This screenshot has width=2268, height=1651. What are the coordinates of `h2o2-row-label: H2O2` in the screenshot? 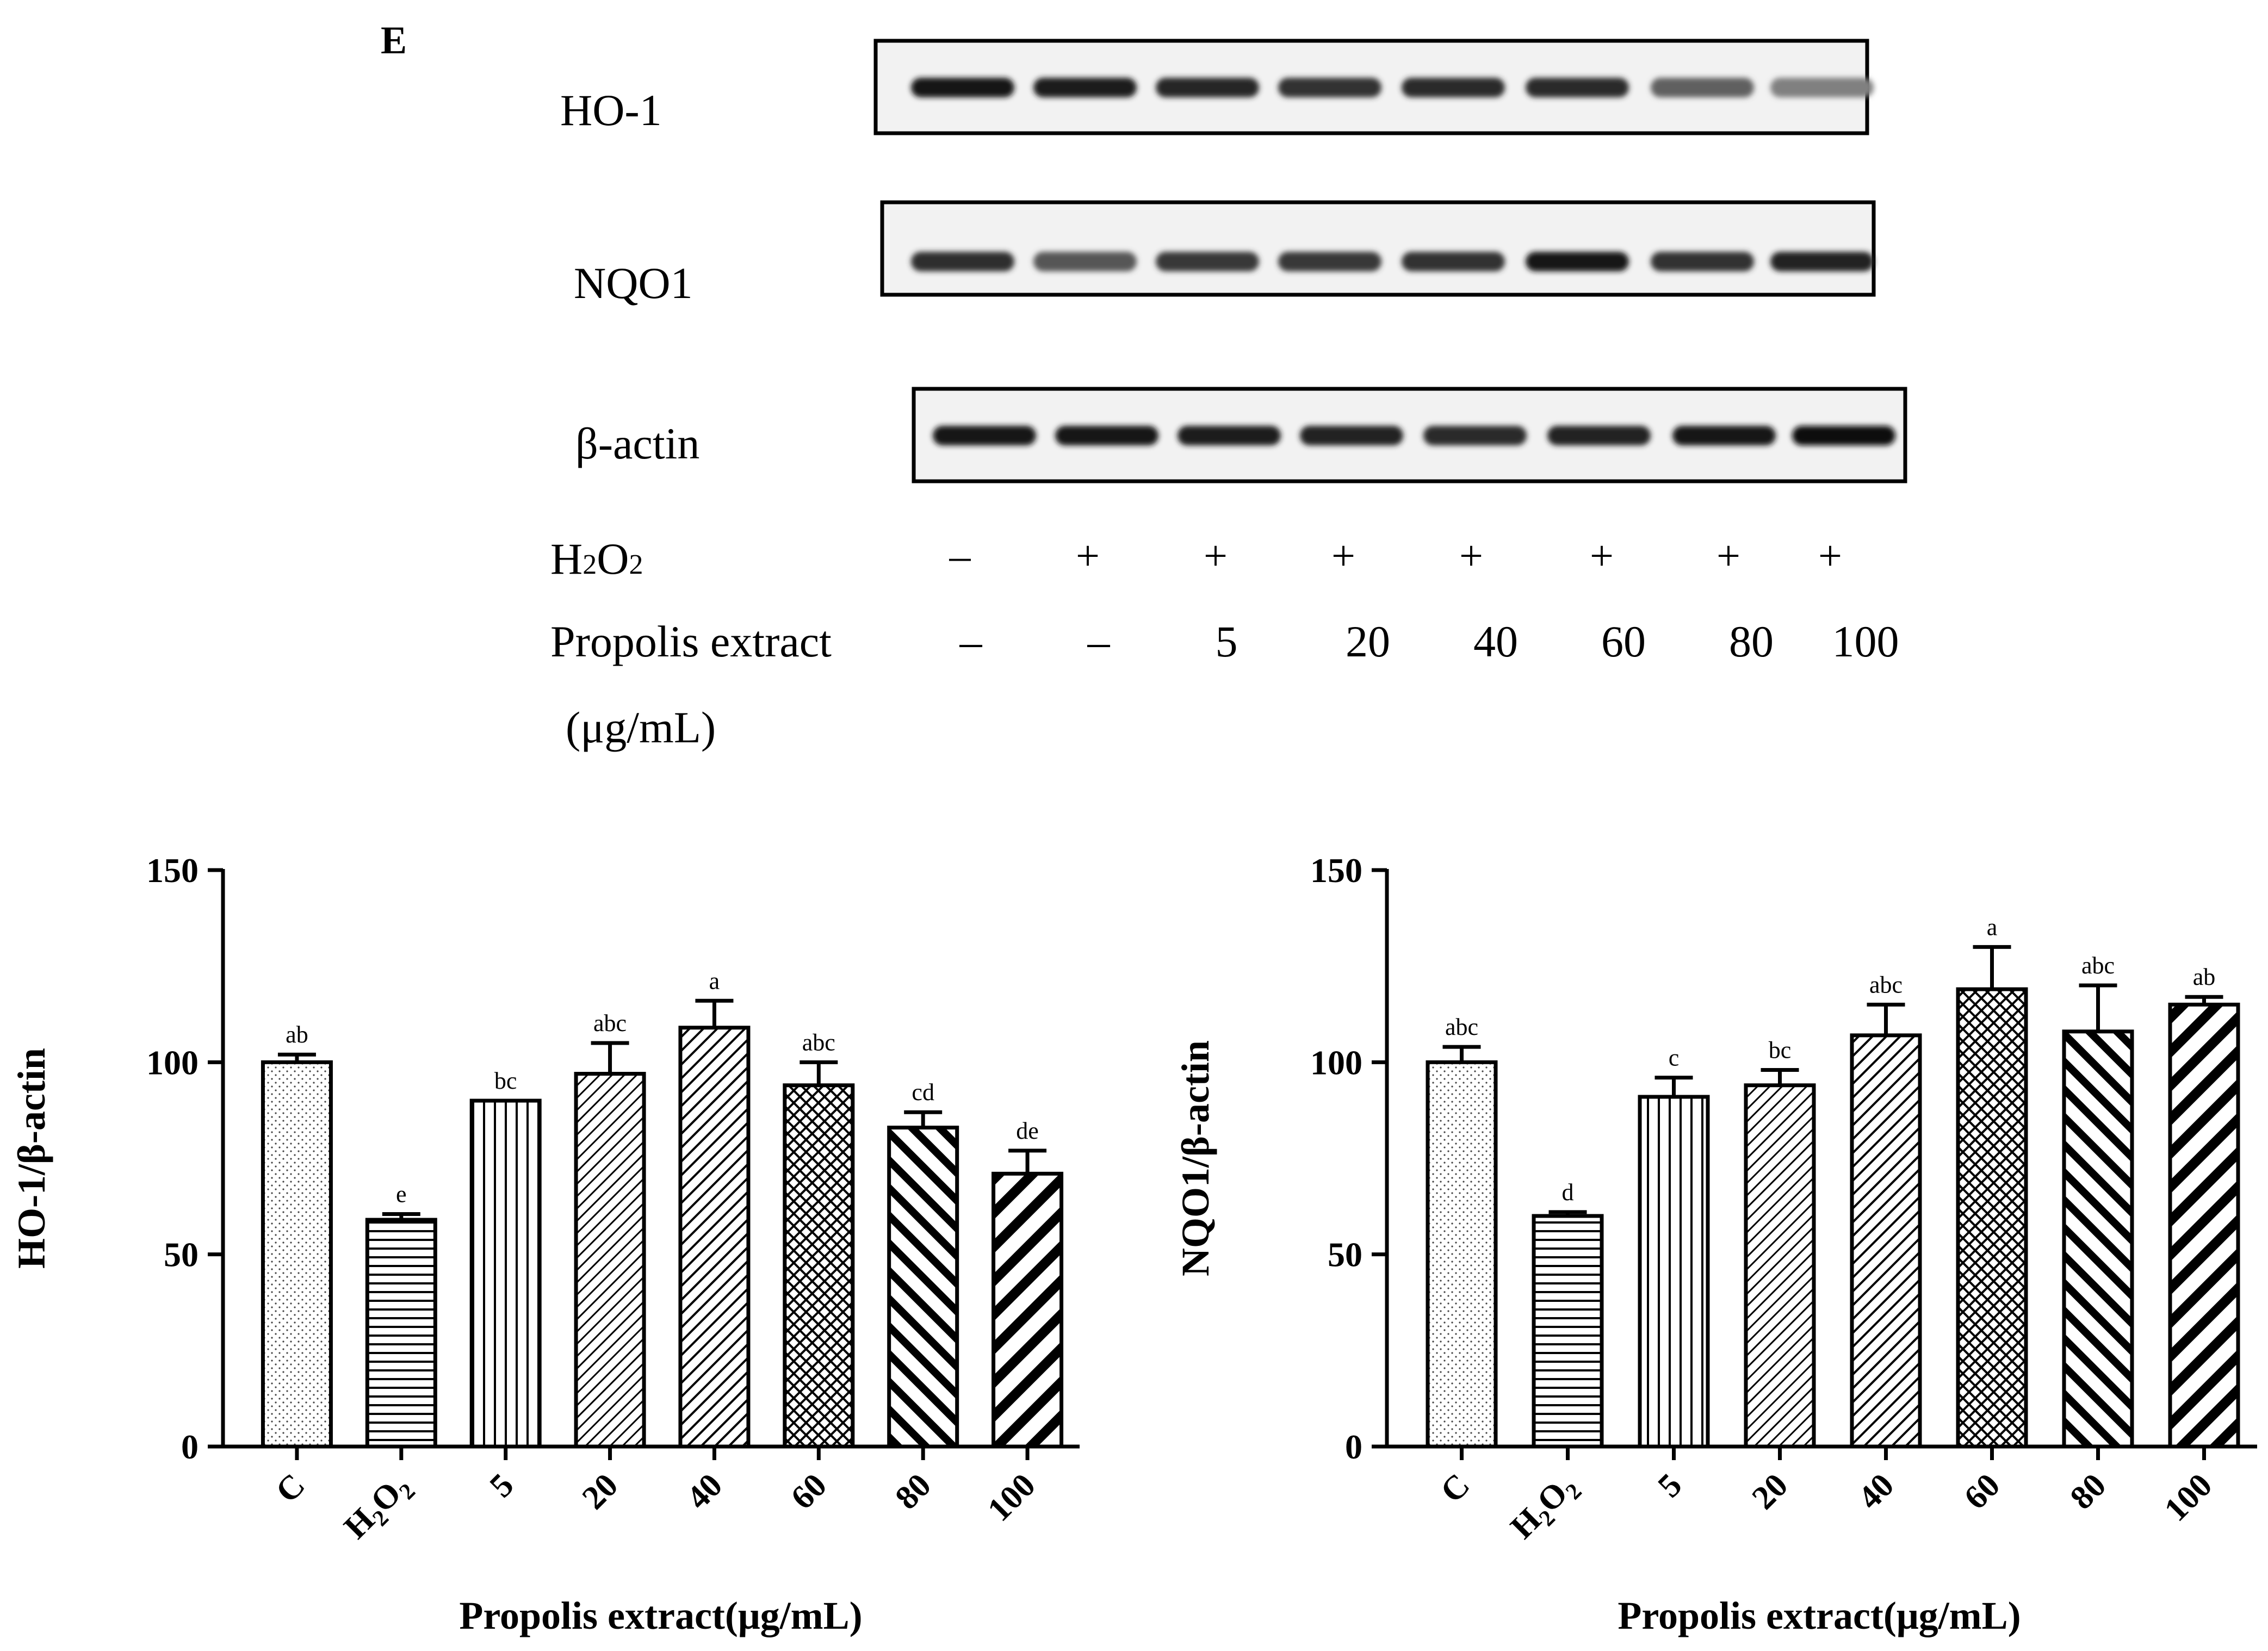 It's located at (596, 559).